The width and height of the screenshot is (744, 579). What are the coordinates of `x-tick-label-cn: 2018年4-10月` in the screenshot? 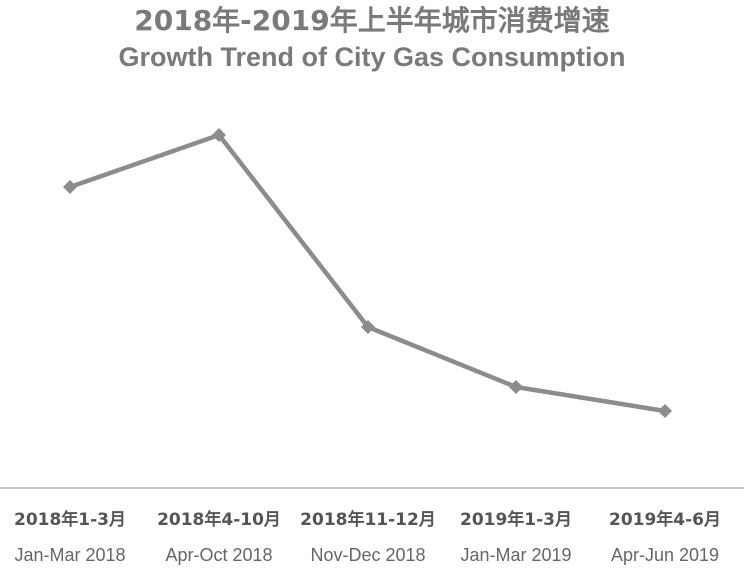 It's located at (219, 519).